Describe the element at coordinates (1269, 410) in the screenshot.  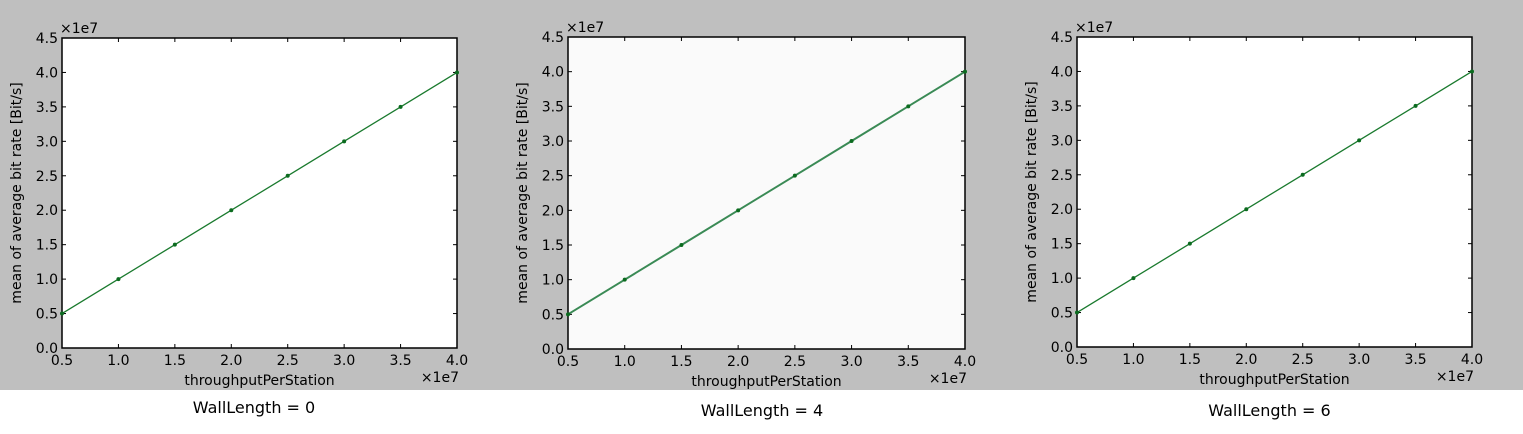
I see `chart-caption: WallLength = 6` at that location.